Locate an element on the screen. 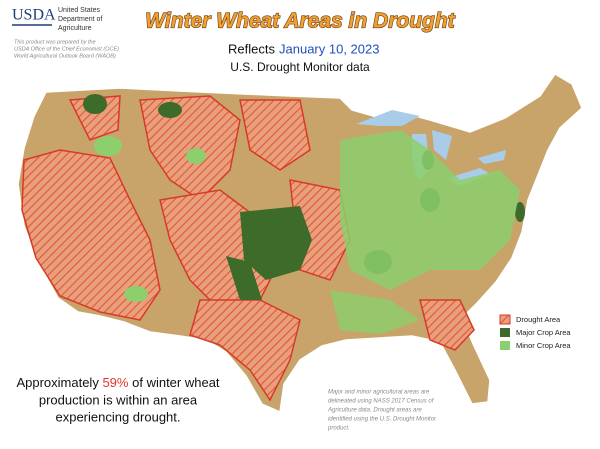  legend-label: Major Crop Area is located at coordinates (543, 332).